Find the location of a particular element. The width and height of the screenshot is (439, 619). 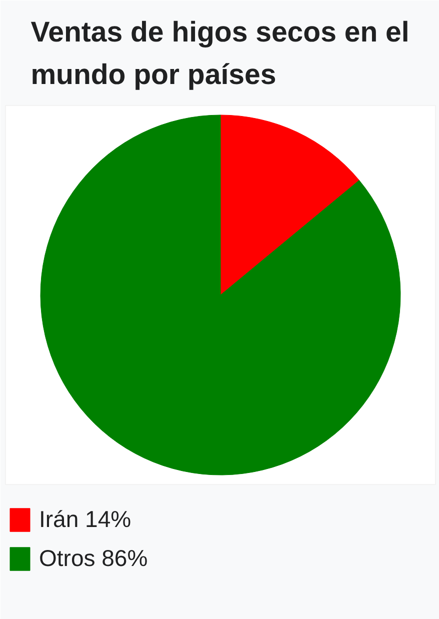

legend-label: Otros 86% is located at coordinates (93, 558).